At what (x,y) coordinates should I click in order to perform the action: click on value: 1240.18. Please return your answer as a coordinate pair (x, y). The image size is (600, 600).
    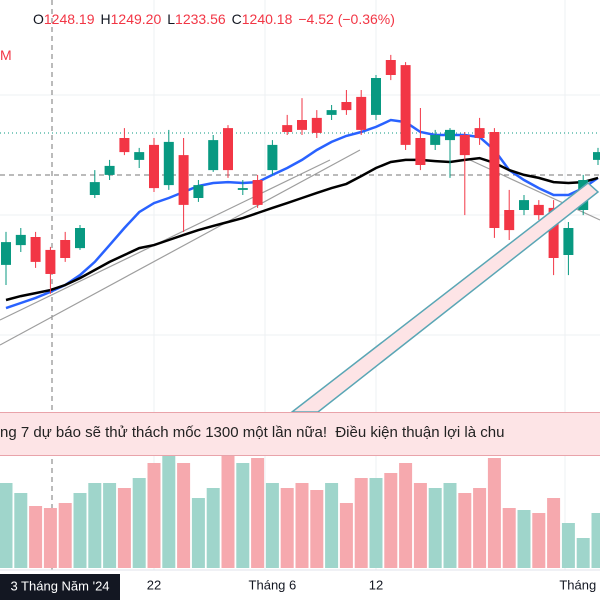
    Looking at the image, I should click on (267, 19).